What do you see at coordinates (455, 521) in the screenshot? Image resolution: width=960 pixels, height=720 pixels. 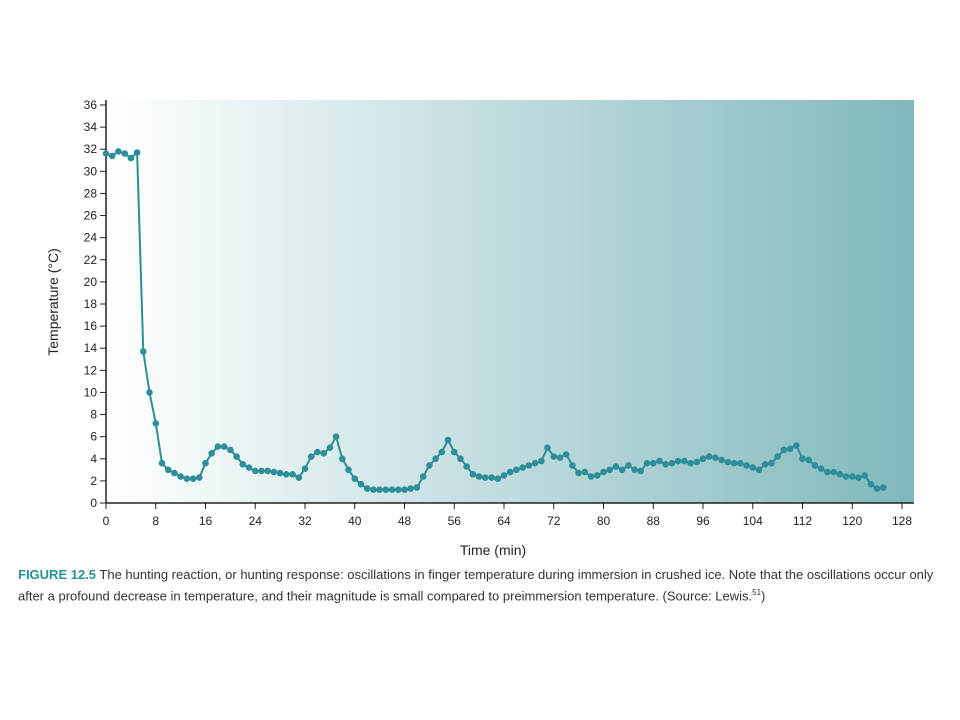 I see `x-tick-label: 56` at bounding box center [455, 521].